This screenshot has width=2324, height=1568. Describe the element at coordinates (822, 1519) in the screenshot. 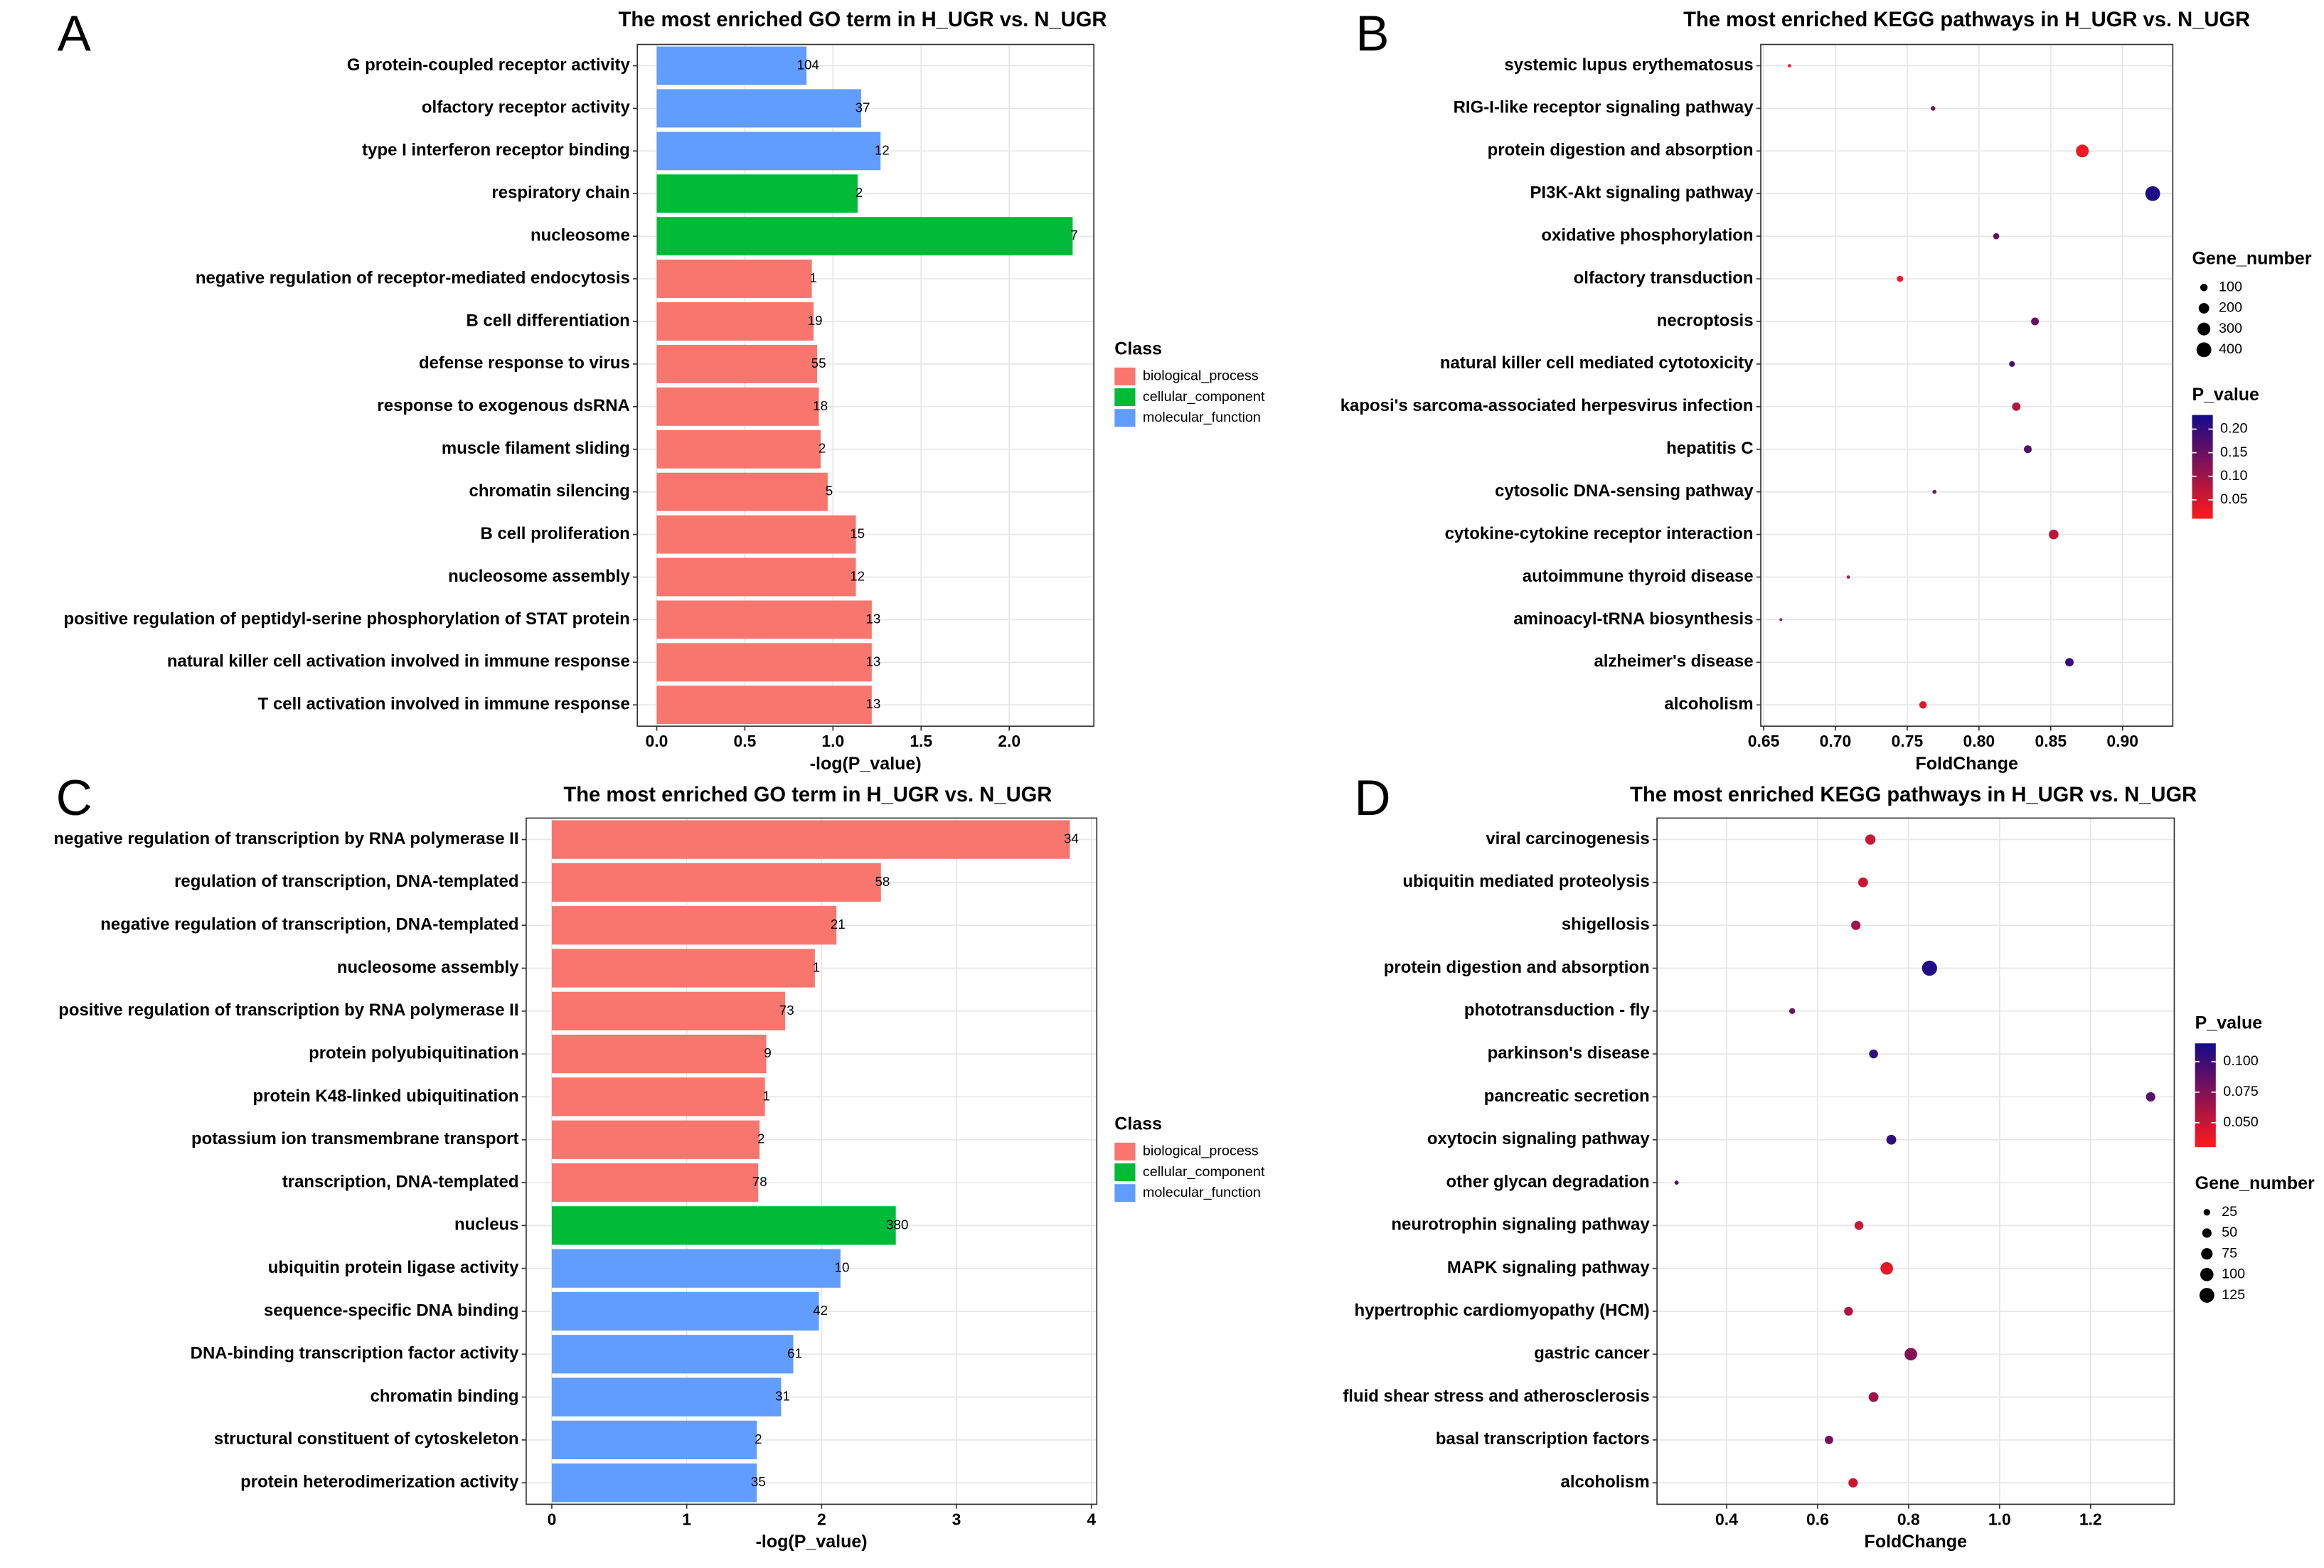

I see `x-tick-label: 2` at that location.